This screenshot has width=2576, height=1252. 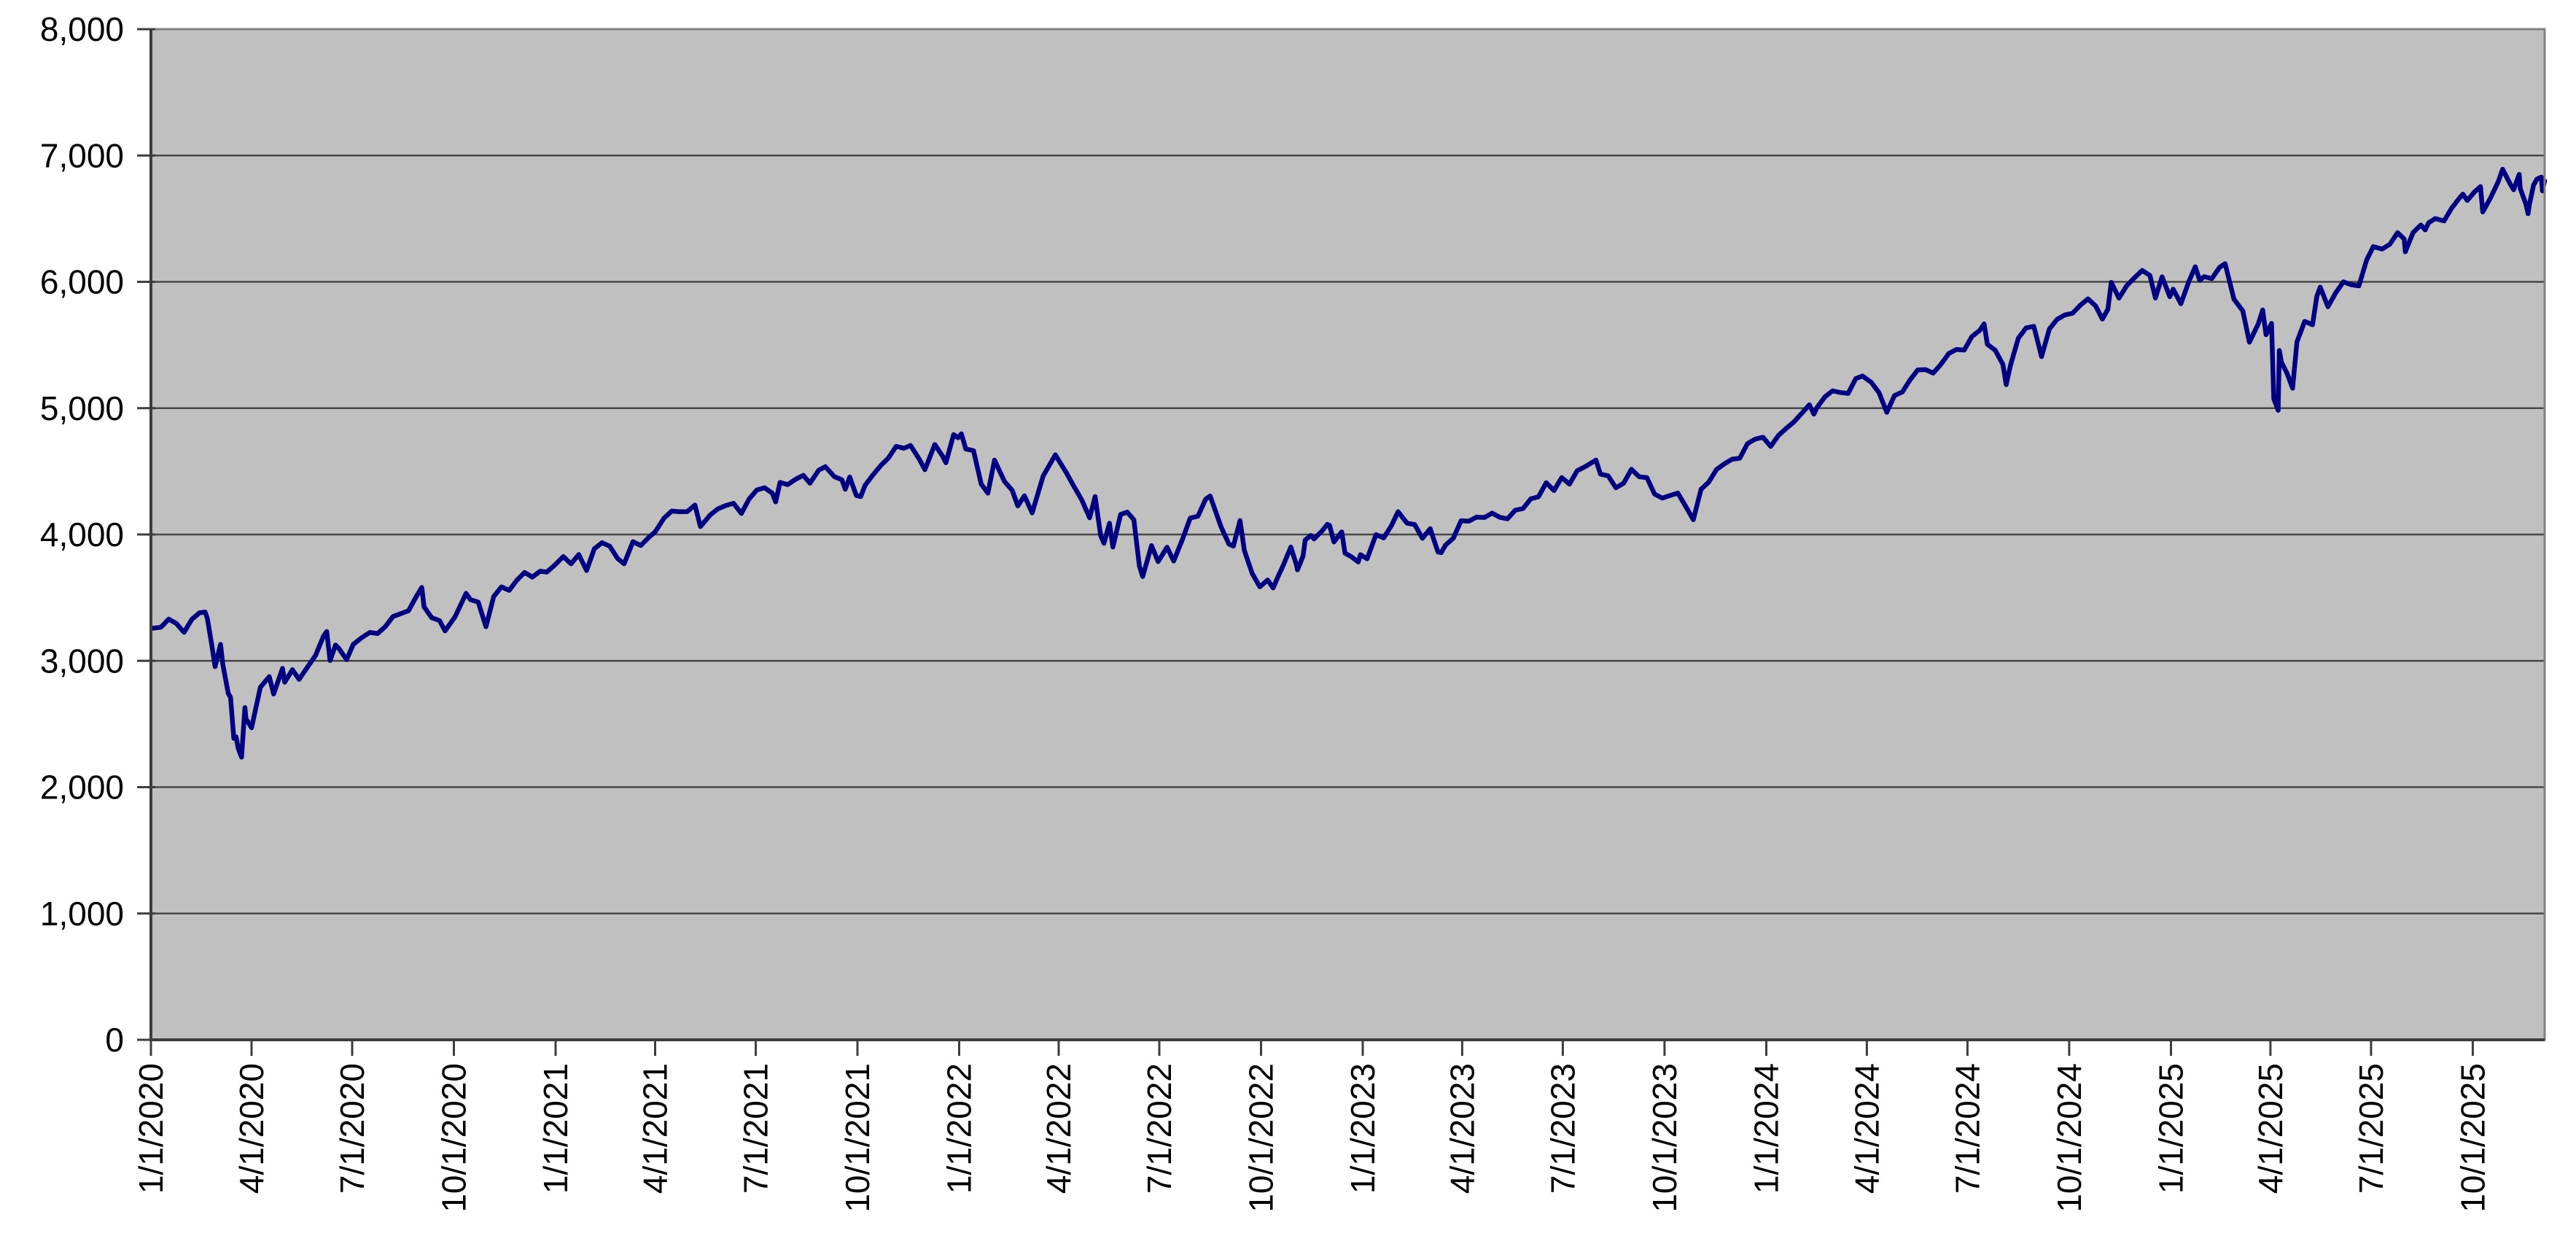 What do you see at coordinates (1867, 1128) in the screenshot?
I see `x-axis-tick-label: 4/1/2024` at bounding box center [1867, 1128].